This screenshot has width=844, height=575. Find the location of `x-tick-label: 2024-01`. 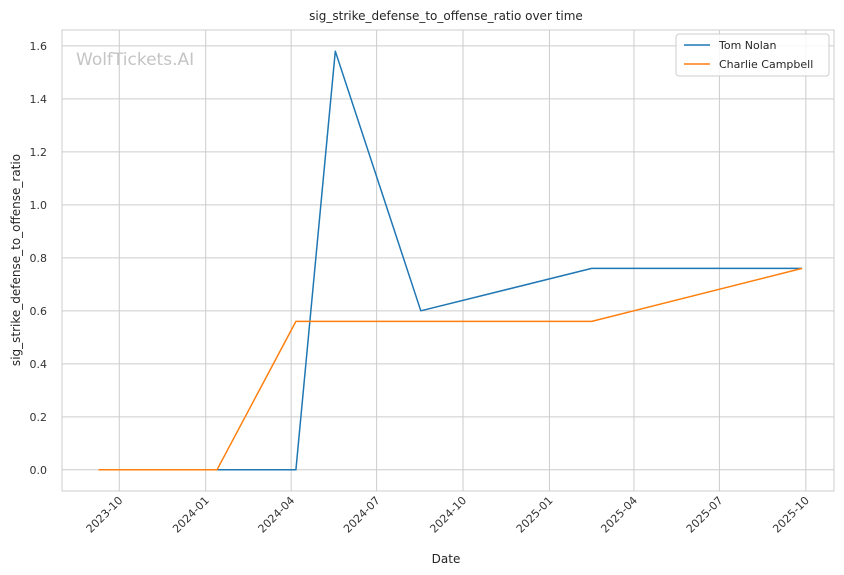

x-tick-label: 2024-01 is located at coordinates (191, 515).